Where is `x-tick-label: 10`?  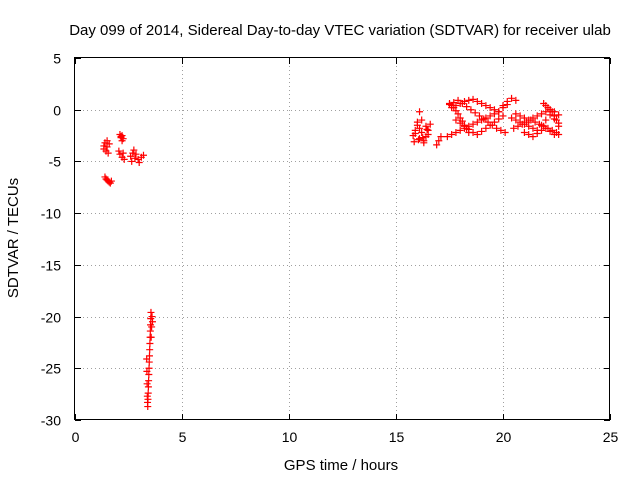
x-tick-label: 10 is located at coordinates (290, 437).